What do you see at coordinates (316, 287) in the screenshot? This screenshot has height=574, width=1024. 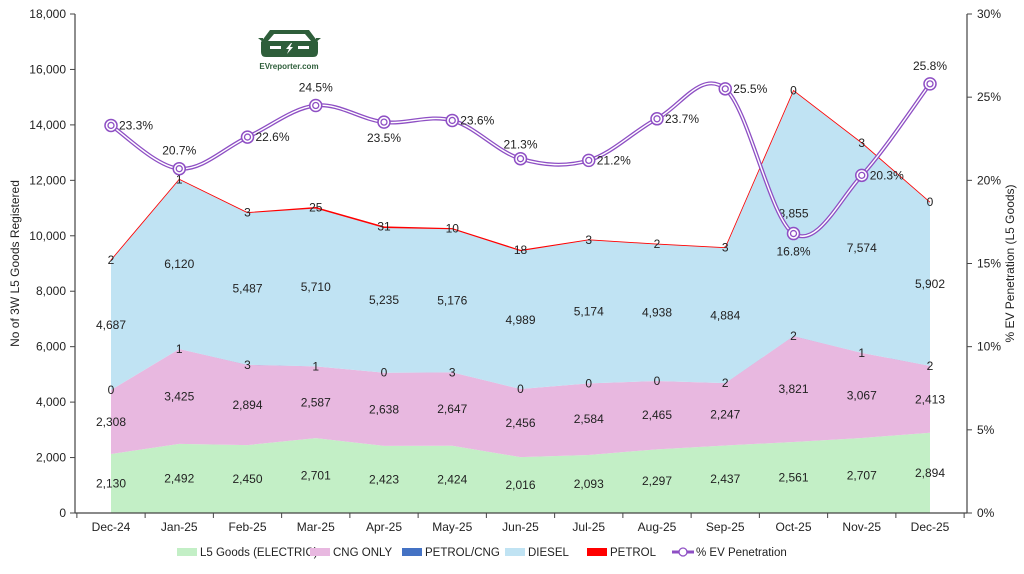 I see `data-label: 5,710` at bounding box center [316, 287].